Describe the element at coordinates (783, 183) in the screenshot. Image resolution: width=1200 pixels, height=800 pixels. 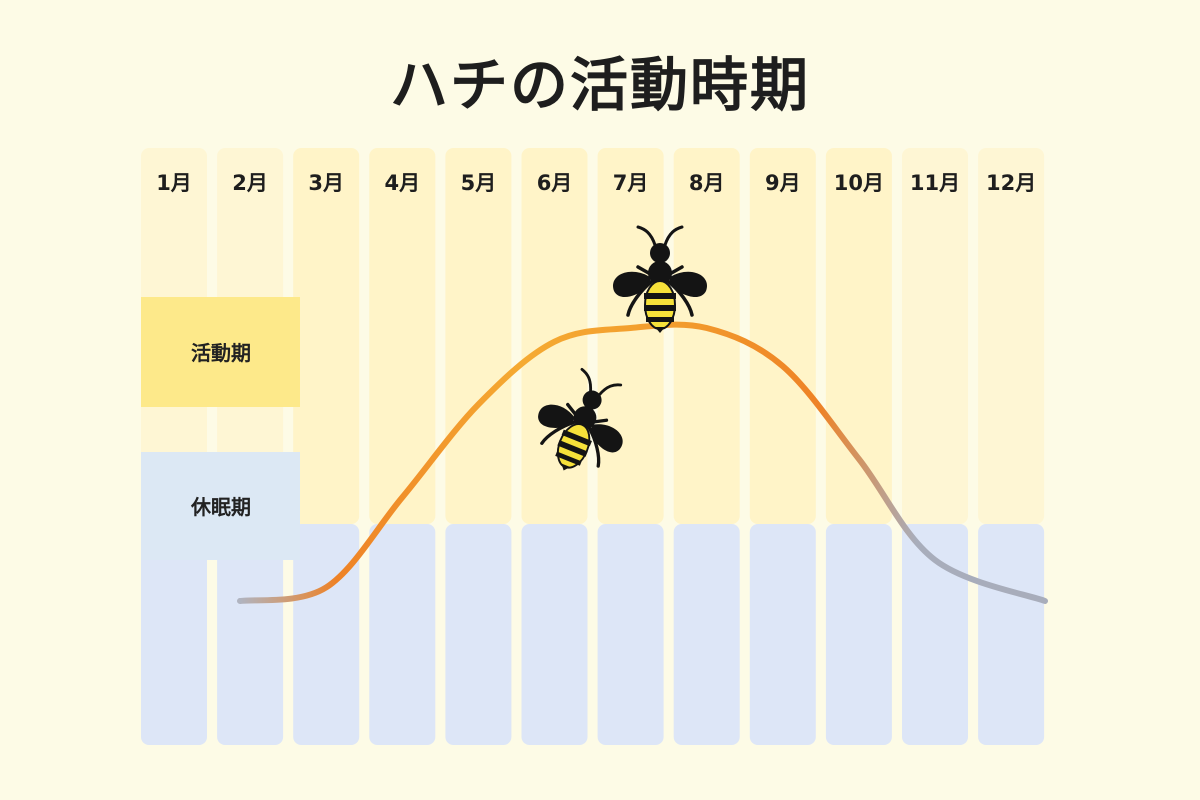
I see `month-label: 9月` at that location.